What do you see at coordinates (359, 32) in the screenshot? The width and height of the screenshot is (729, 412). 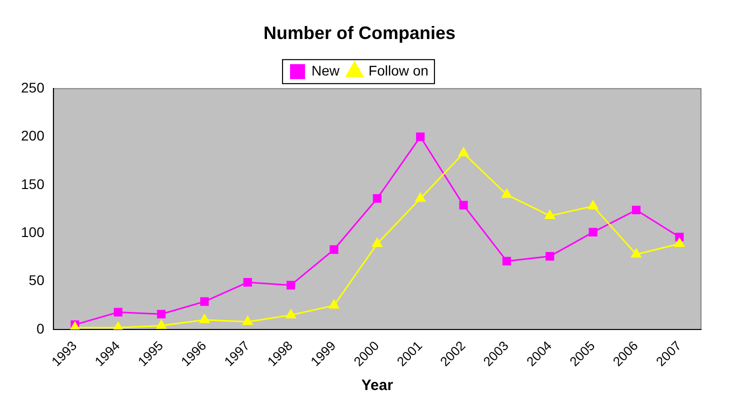 I see `chart-title: Number of Companies` at bounding box center [359, 32].